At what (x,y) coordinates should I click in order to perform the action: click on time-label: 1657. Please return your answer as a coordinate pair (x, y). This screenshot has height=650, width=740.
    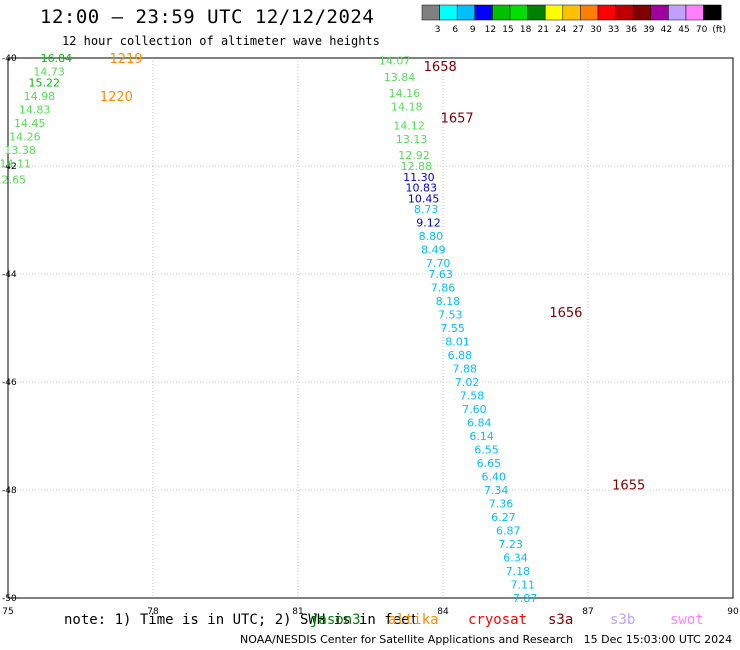
    Looking at the image, I should click on (457, 118).